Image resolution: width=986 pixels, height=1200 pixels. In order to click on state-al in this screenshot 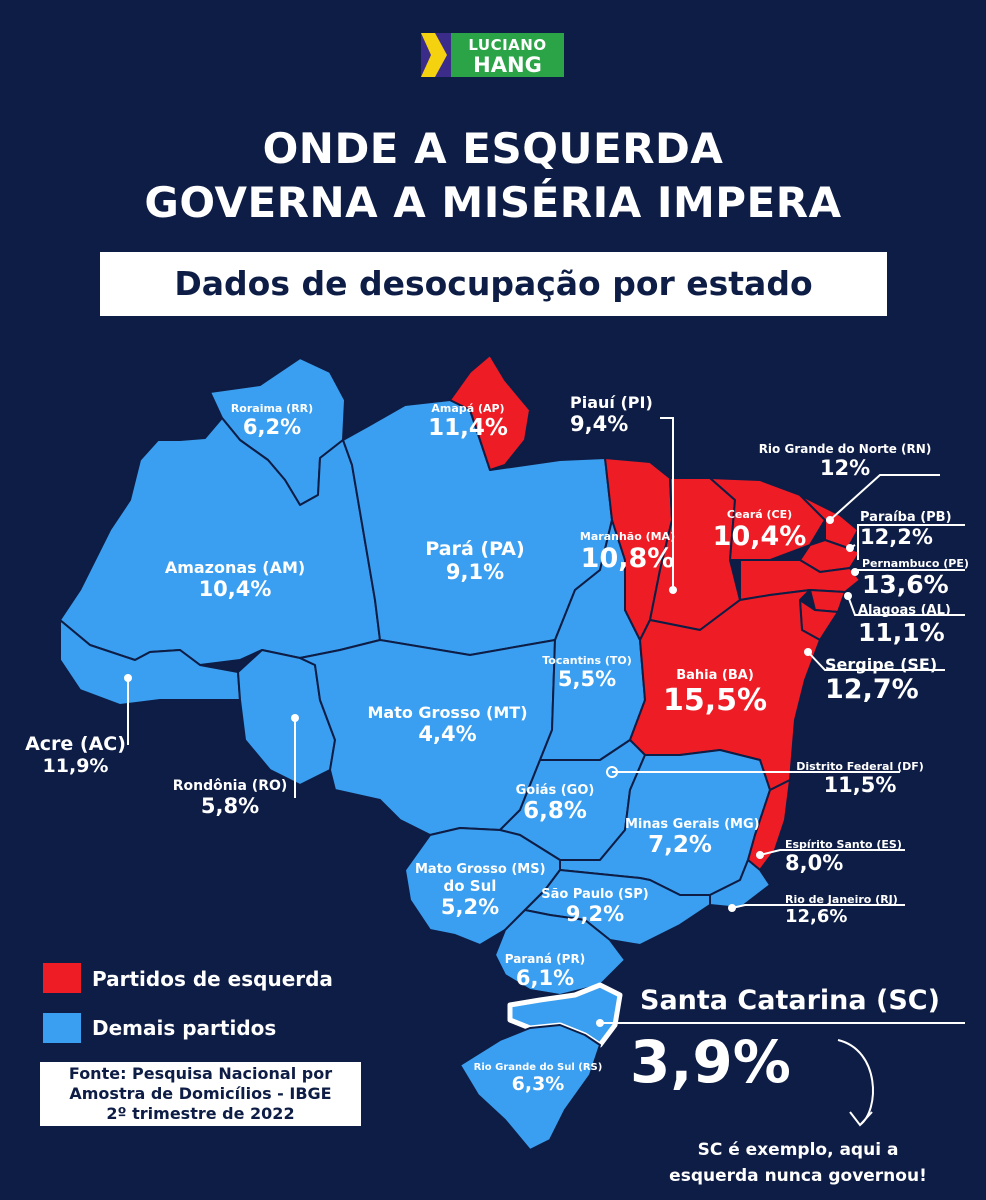, I will do `click(827, 601)`.